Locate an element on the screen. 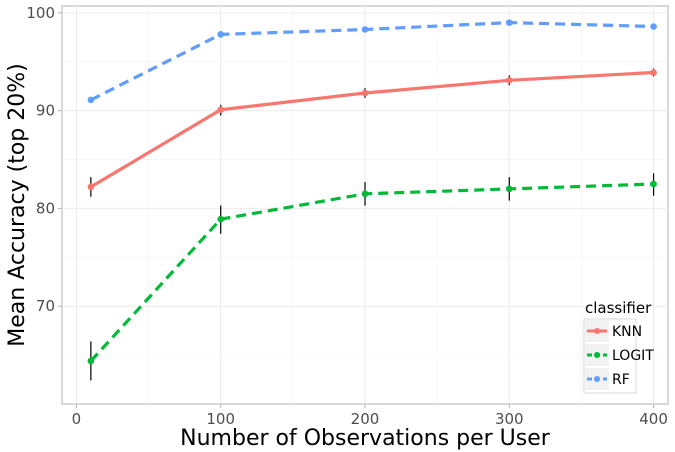  x-tick-label: 200 is located at coordinates (365, 419).